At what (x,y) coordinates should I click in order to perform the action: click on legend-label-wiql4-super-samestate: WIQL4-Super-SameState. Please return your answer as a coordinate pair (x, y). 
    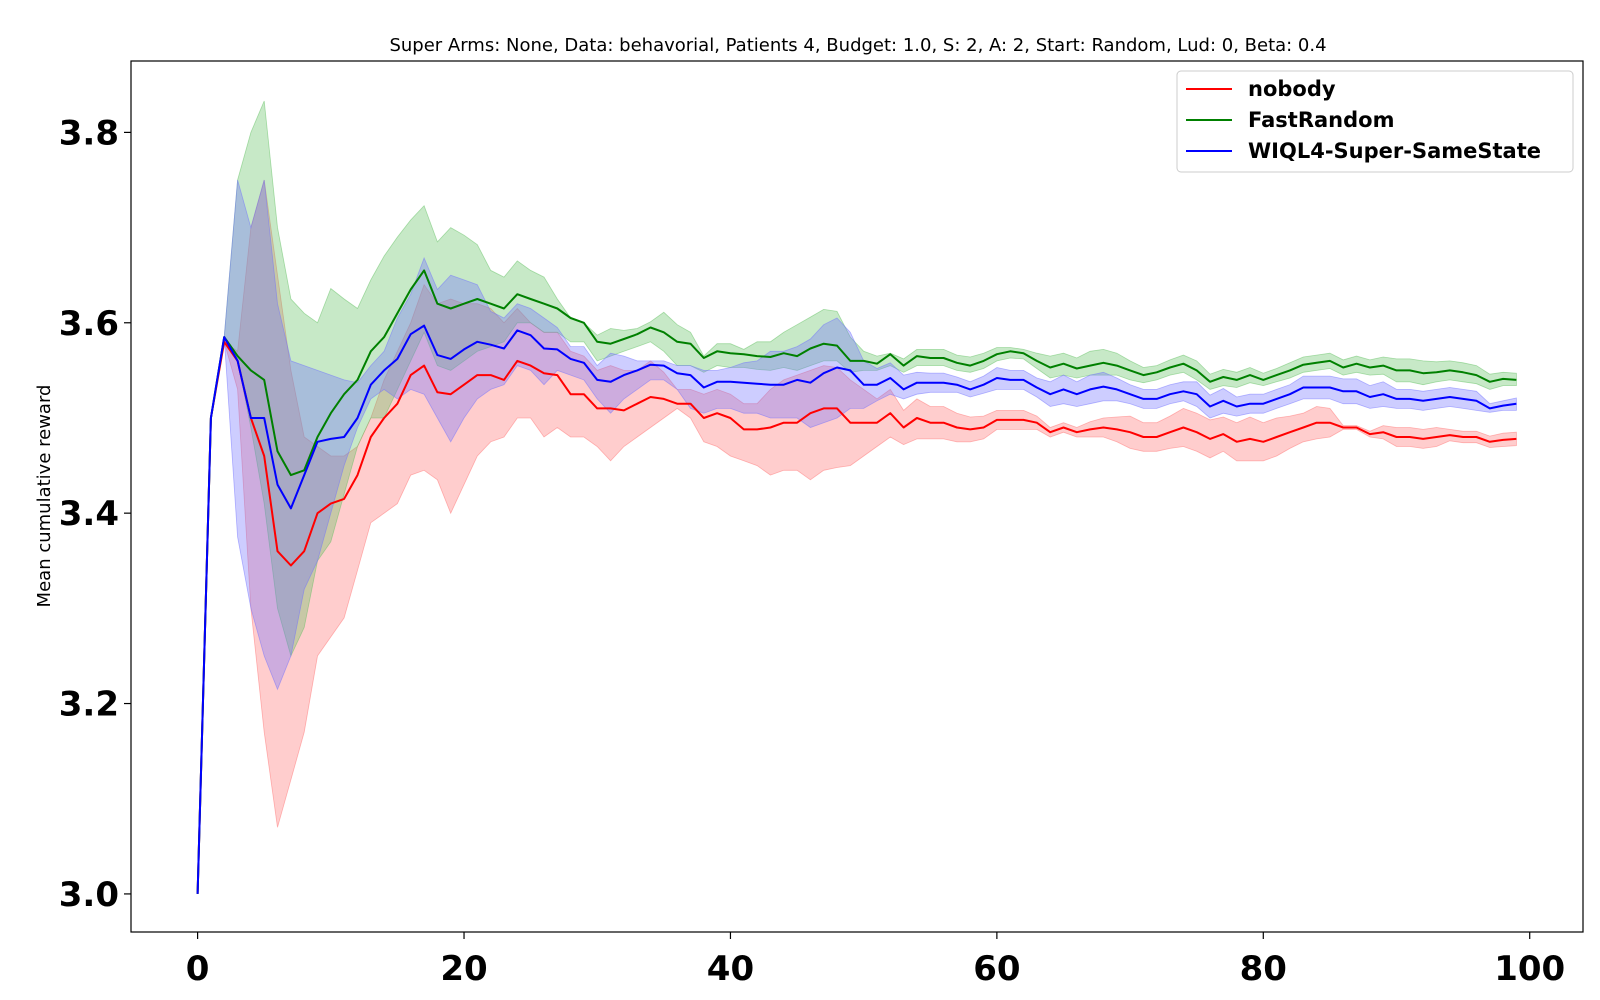
    Looking at the image, I should click on (1394, 151).